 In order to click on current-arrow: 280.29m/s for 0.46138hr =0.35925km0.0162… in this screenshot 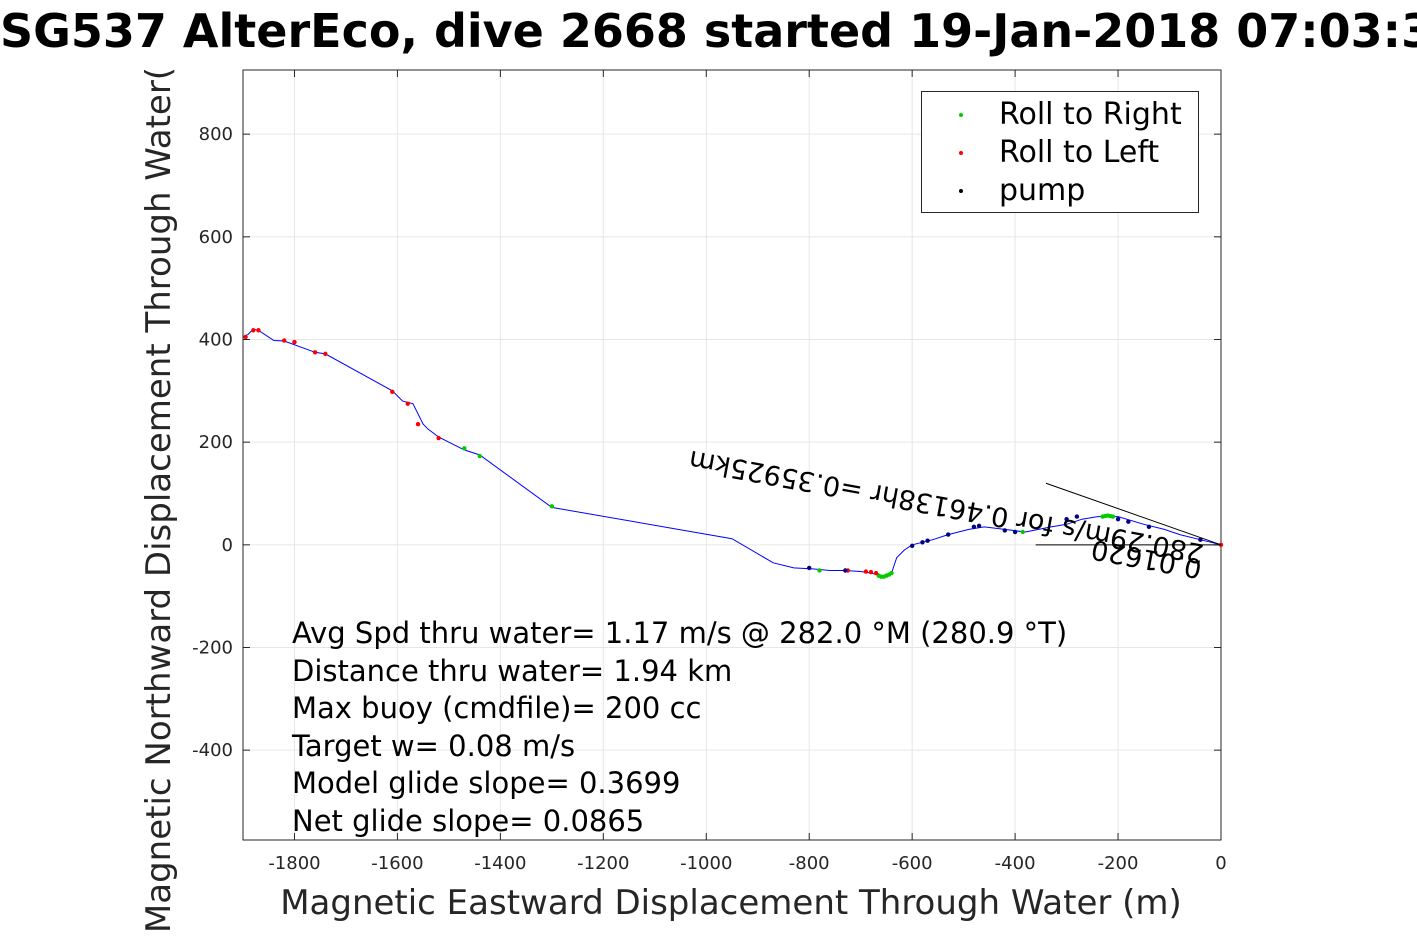, I will do `click(954, 514)`.